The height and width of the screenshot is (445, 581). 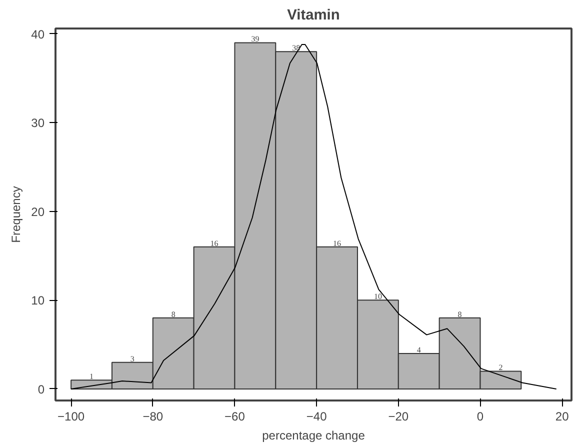 I want to click on y-tick-label: 10, so click(x=38, y=301).